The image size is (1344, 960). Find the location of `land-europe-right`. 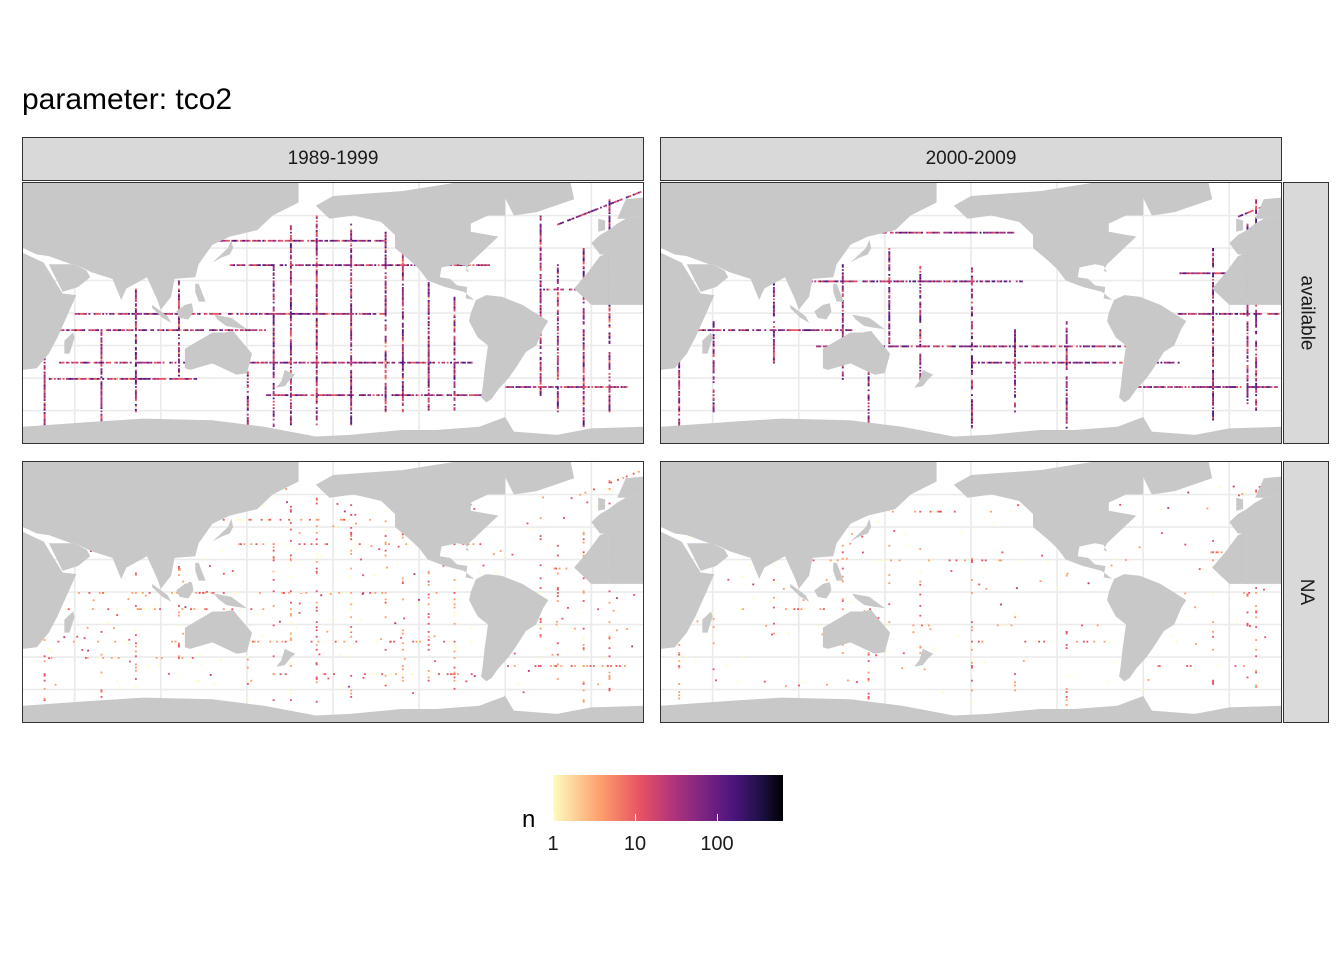

land-europe-right is located at coordinates (617, 514).